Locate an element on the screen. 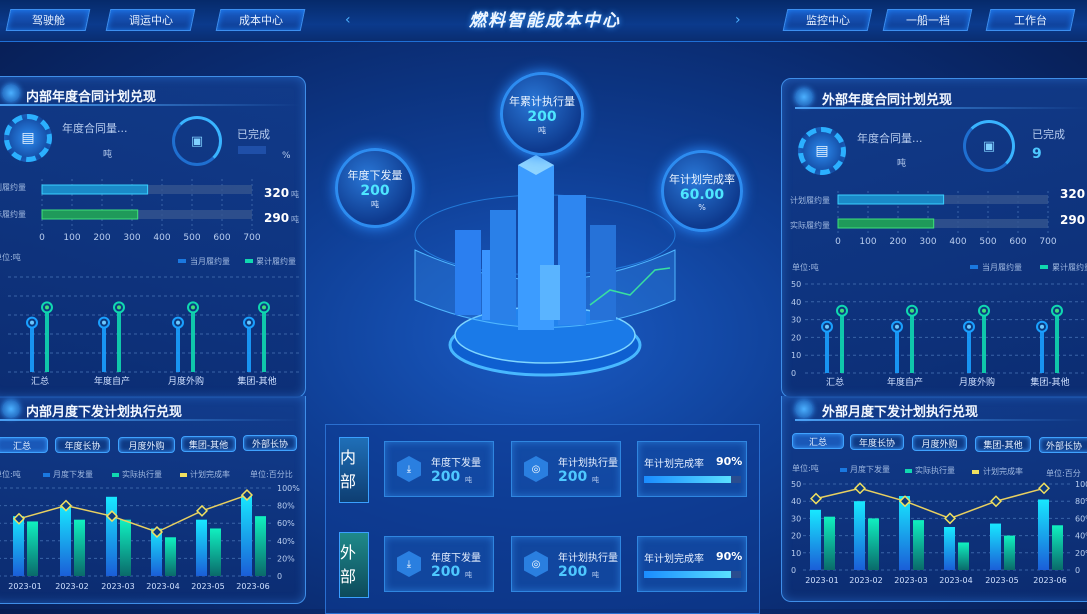  side-text: 内部 is located at coordinates (348, 469).